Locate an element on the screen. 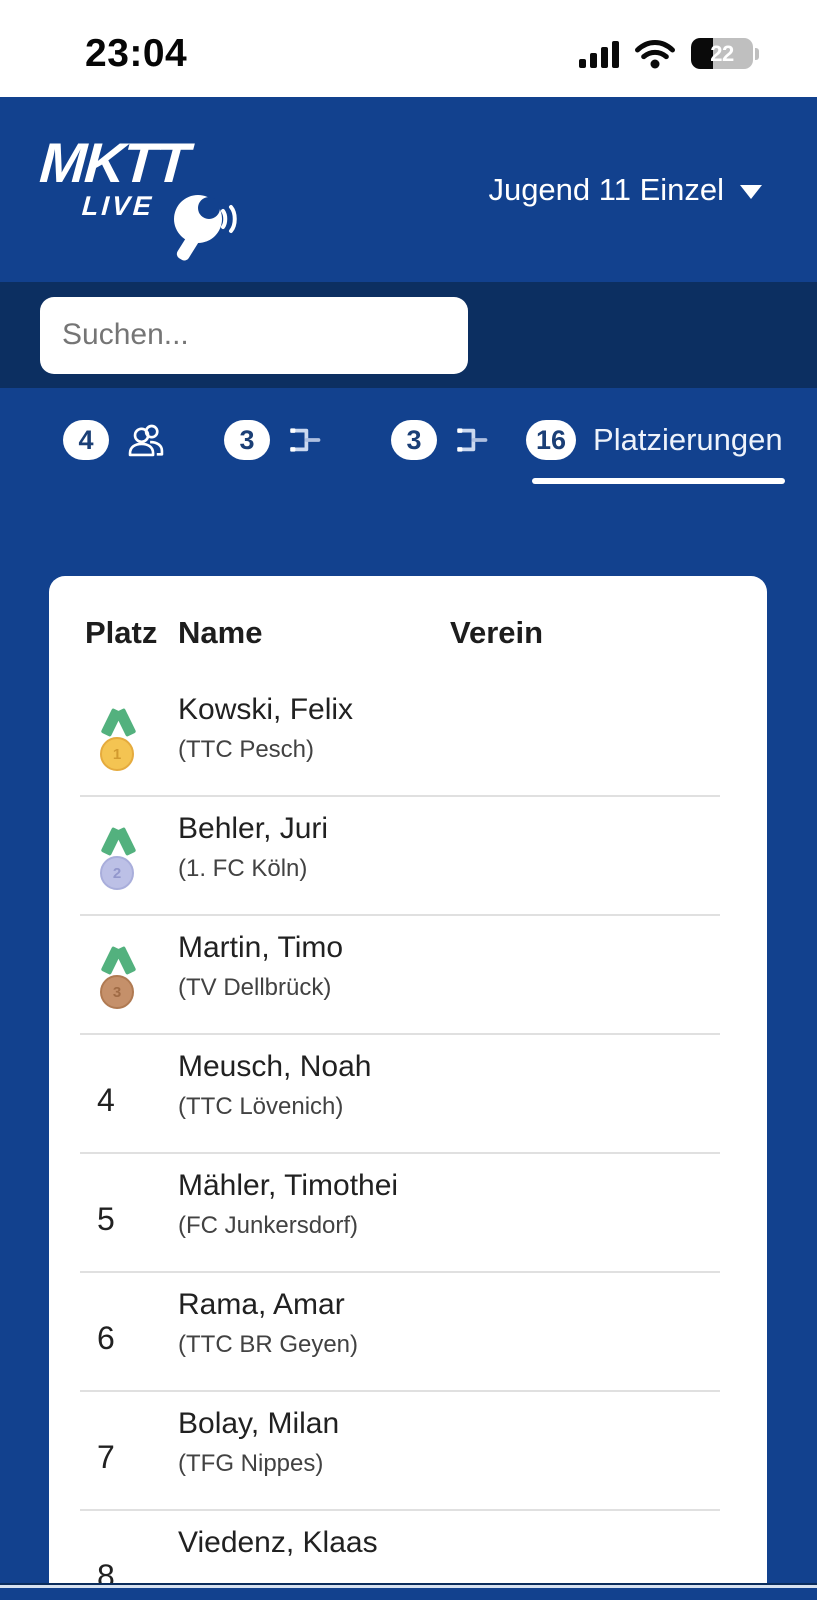 This screenshot has width=817, height=1600. rank-cell: 6 is located at coordinates (131, 1338).